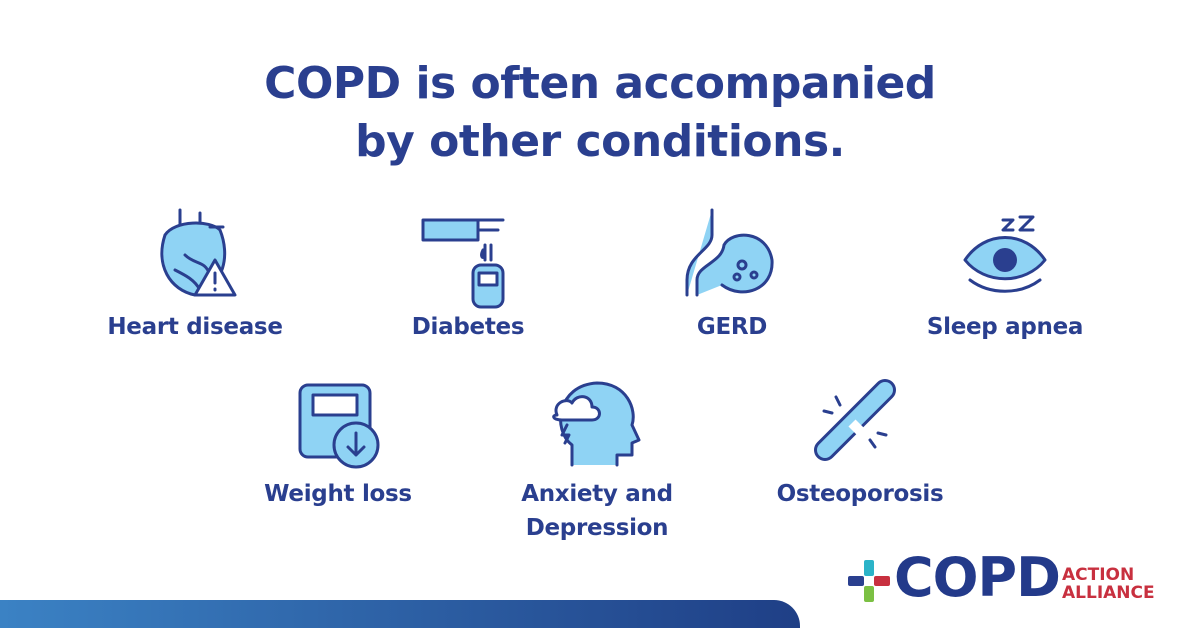  What do you see at coordinates (600, 141) in the screenshot?
I see `title-line: by other conditions.` at bounding box center [600, 141].